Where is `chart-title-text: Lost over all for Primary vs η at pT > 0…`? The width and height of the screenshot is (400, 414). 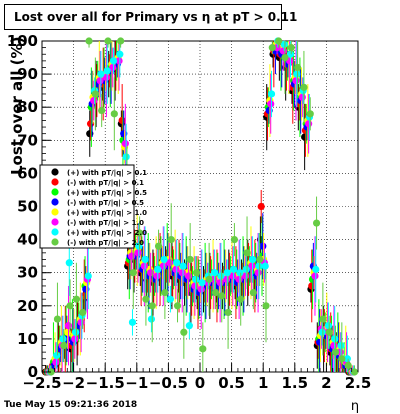 chart-title-text: Lost over all for Primary vs η at pT > 0… is located at coordinates (156, 17).